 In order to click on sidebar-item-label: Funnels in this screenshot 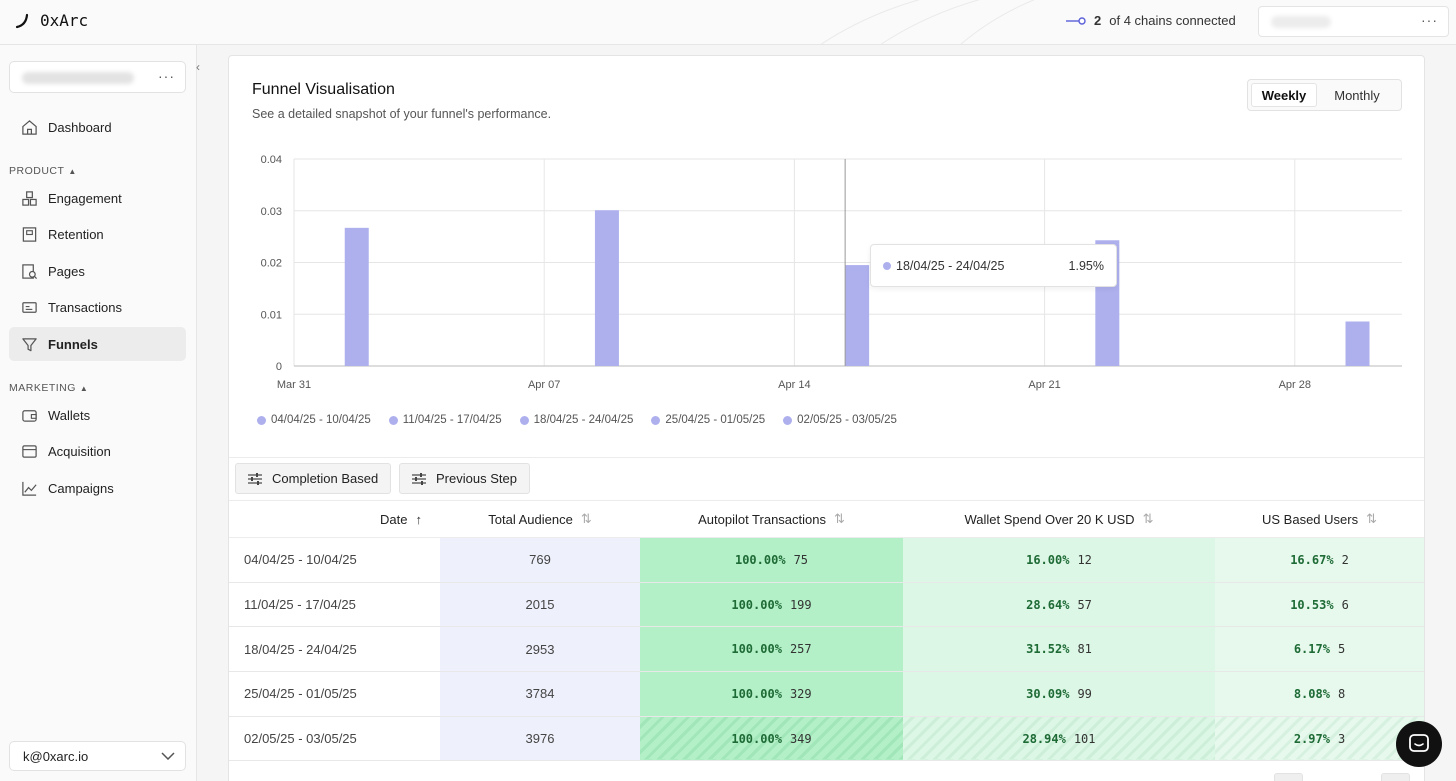, I will do `click(73, 344)`.